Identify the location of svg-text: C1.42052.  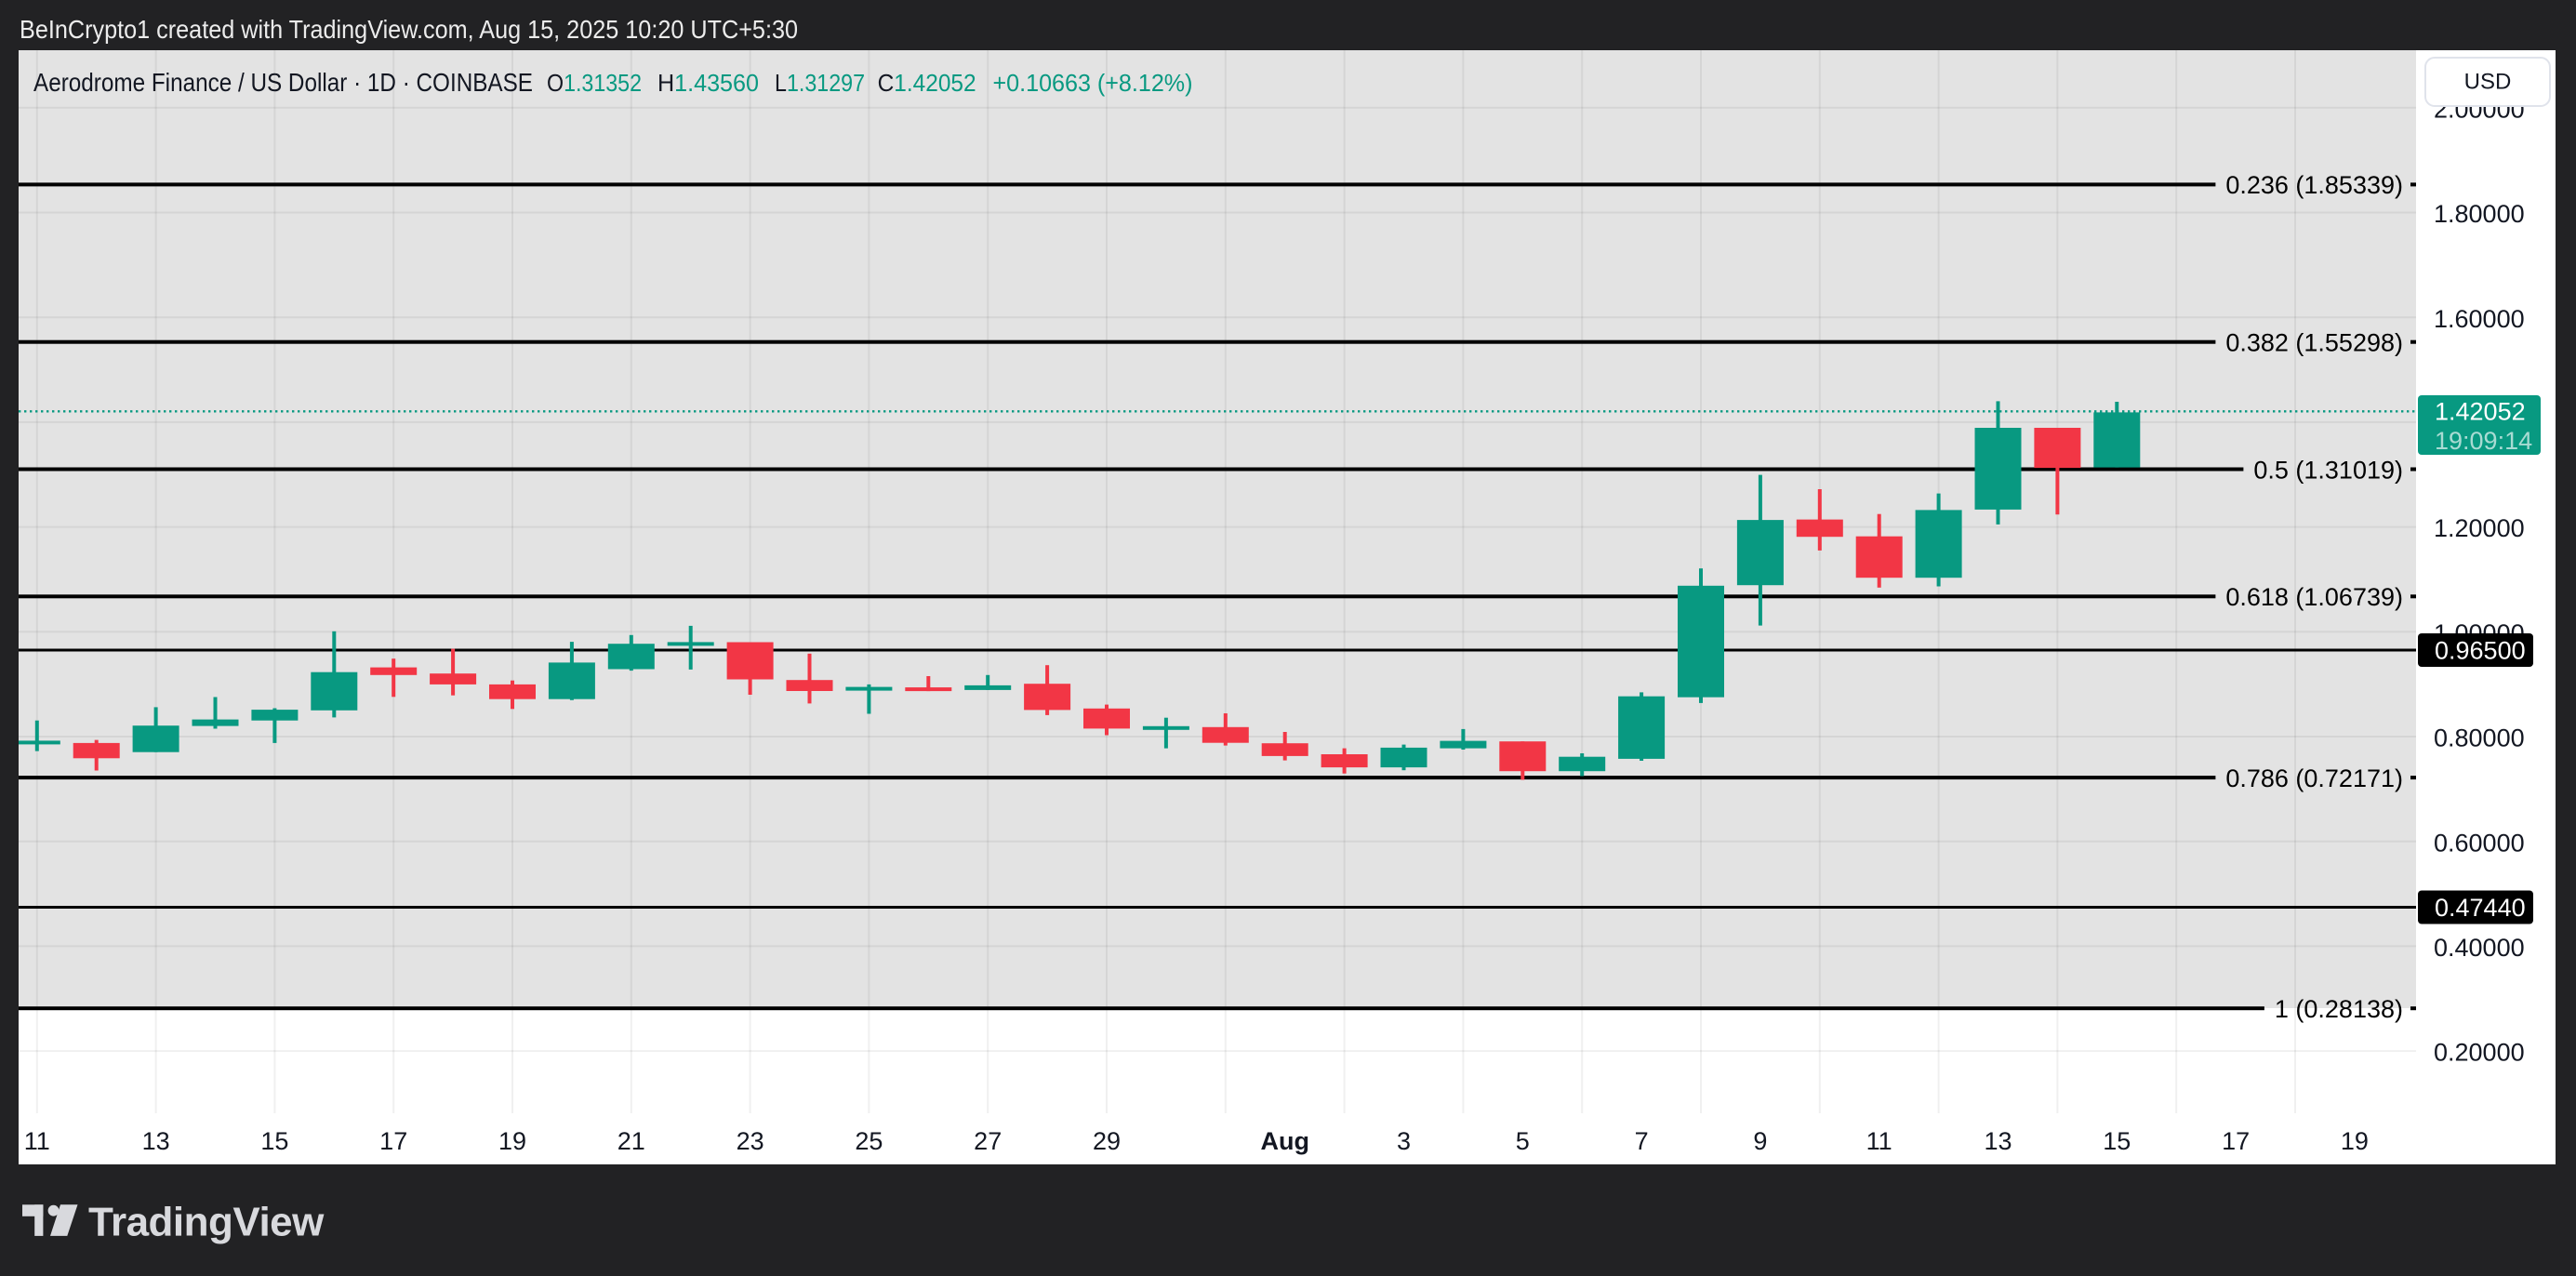
(927, 83).